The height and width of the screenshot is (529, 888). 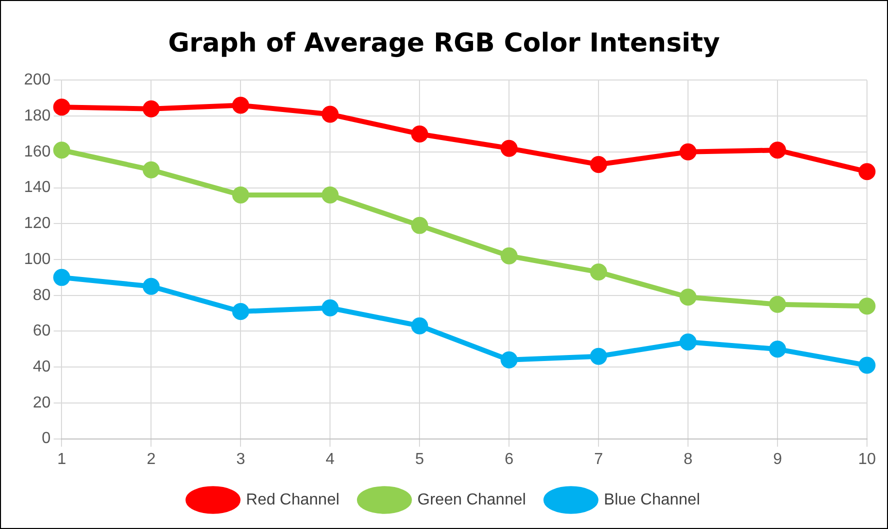 I want to click on y-tick-label: 200, so click(x=37, y=80).